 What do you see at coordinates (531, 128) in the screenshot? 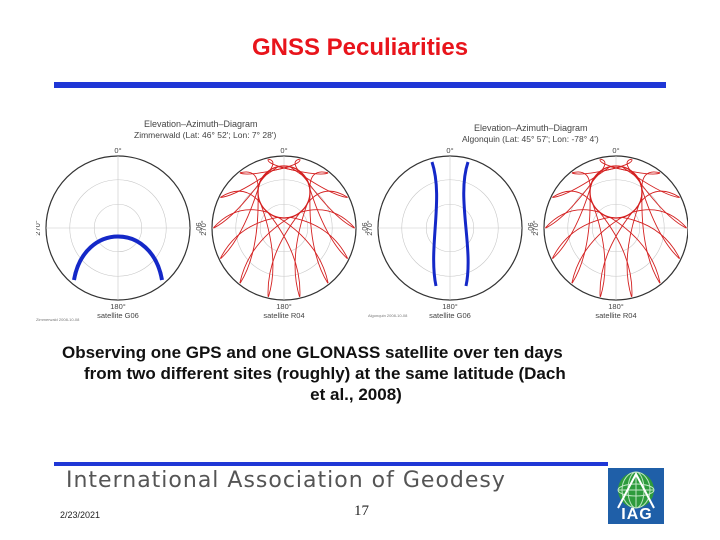
I see `right-panel-heading: Elevation–Azimuth–Diagram` at bounding box center [531, 128].